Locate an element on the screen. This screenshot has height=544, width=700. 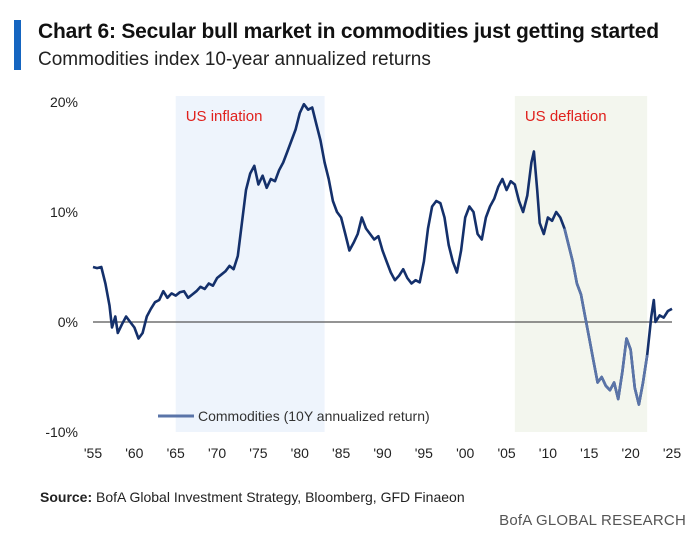
x-tick-label: '75 is located at coordinates (258, 453).